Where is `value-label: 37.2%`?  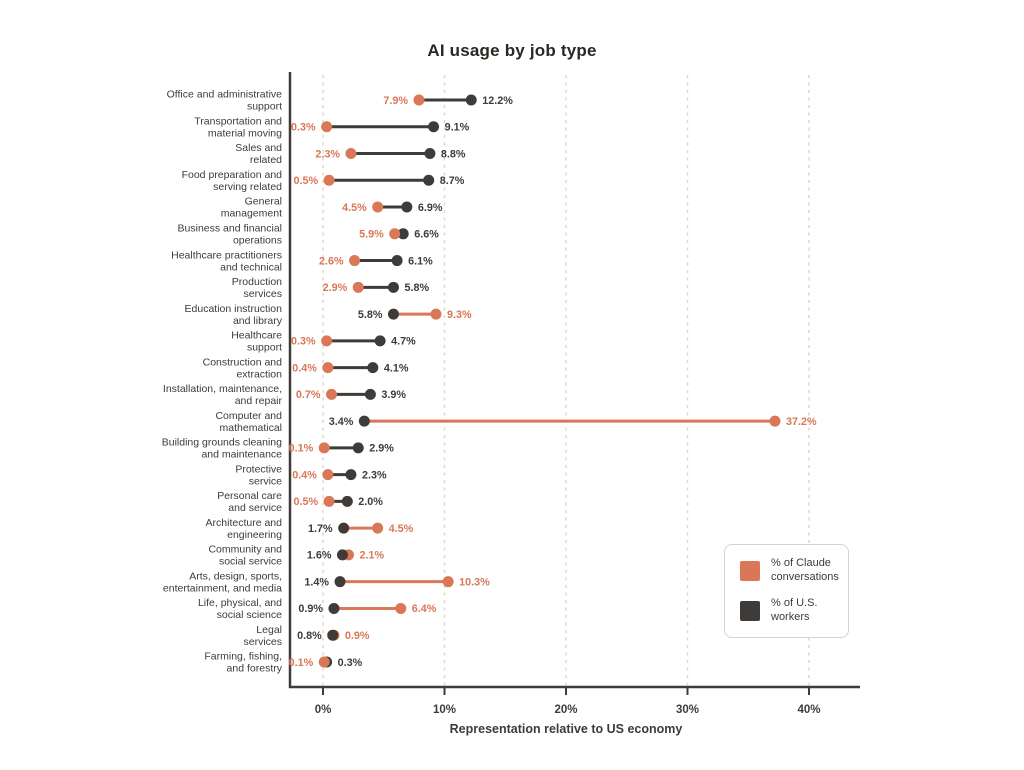
value-label: 37.2% is located at coordinates (801, 422).